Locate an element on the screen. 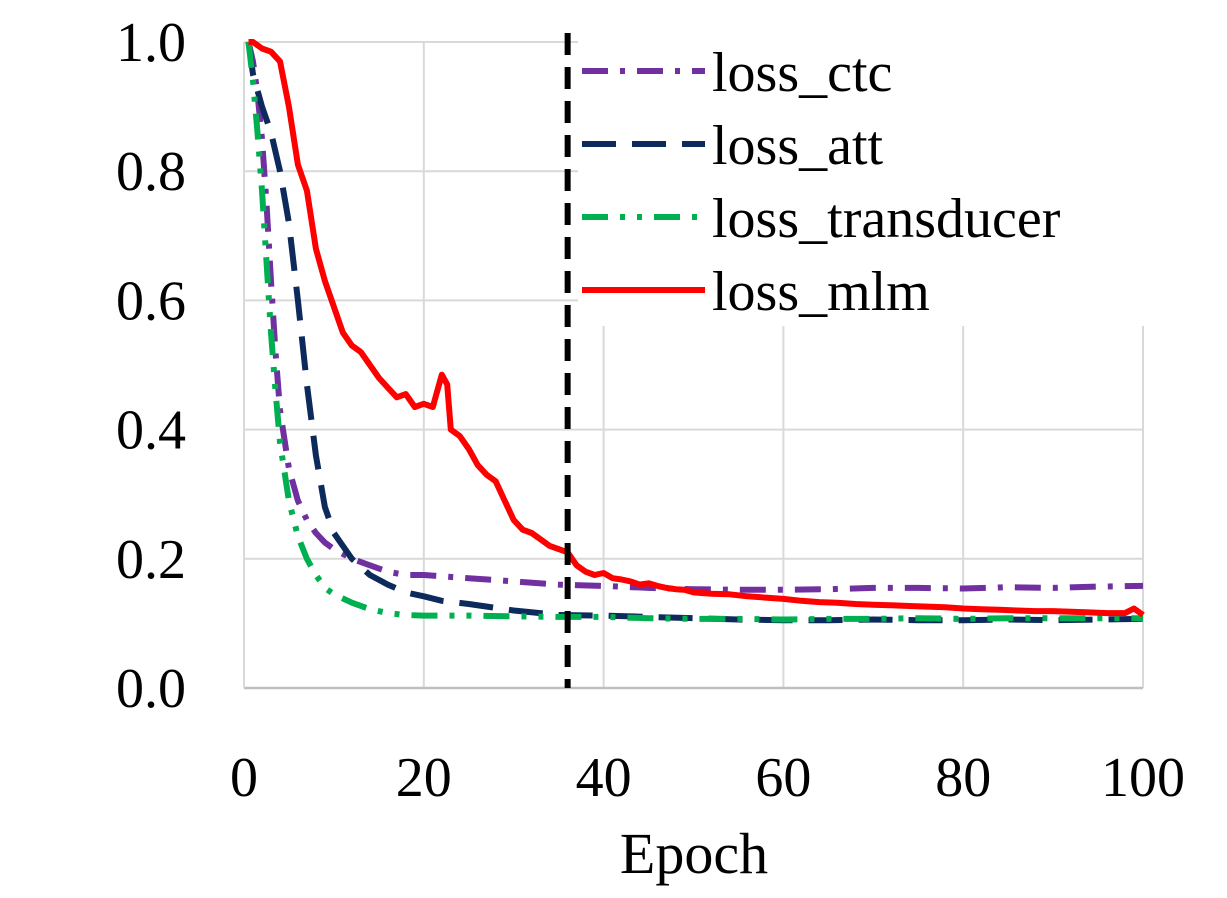 This screenshot has width=1227, height=898. y-tick-label: 0.6 is located at coordinates (151, 301).